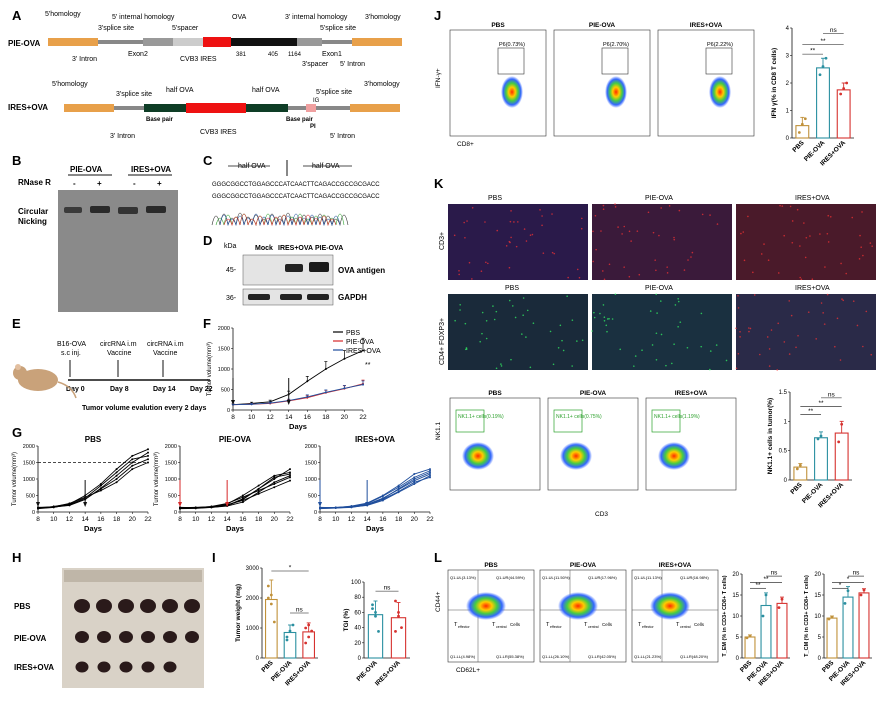 The width and height of the screenshot is (886, 710). Describe the element at coordinates (75, 389) in the screenshot. I see `e-day-0: Day 0` at that location.